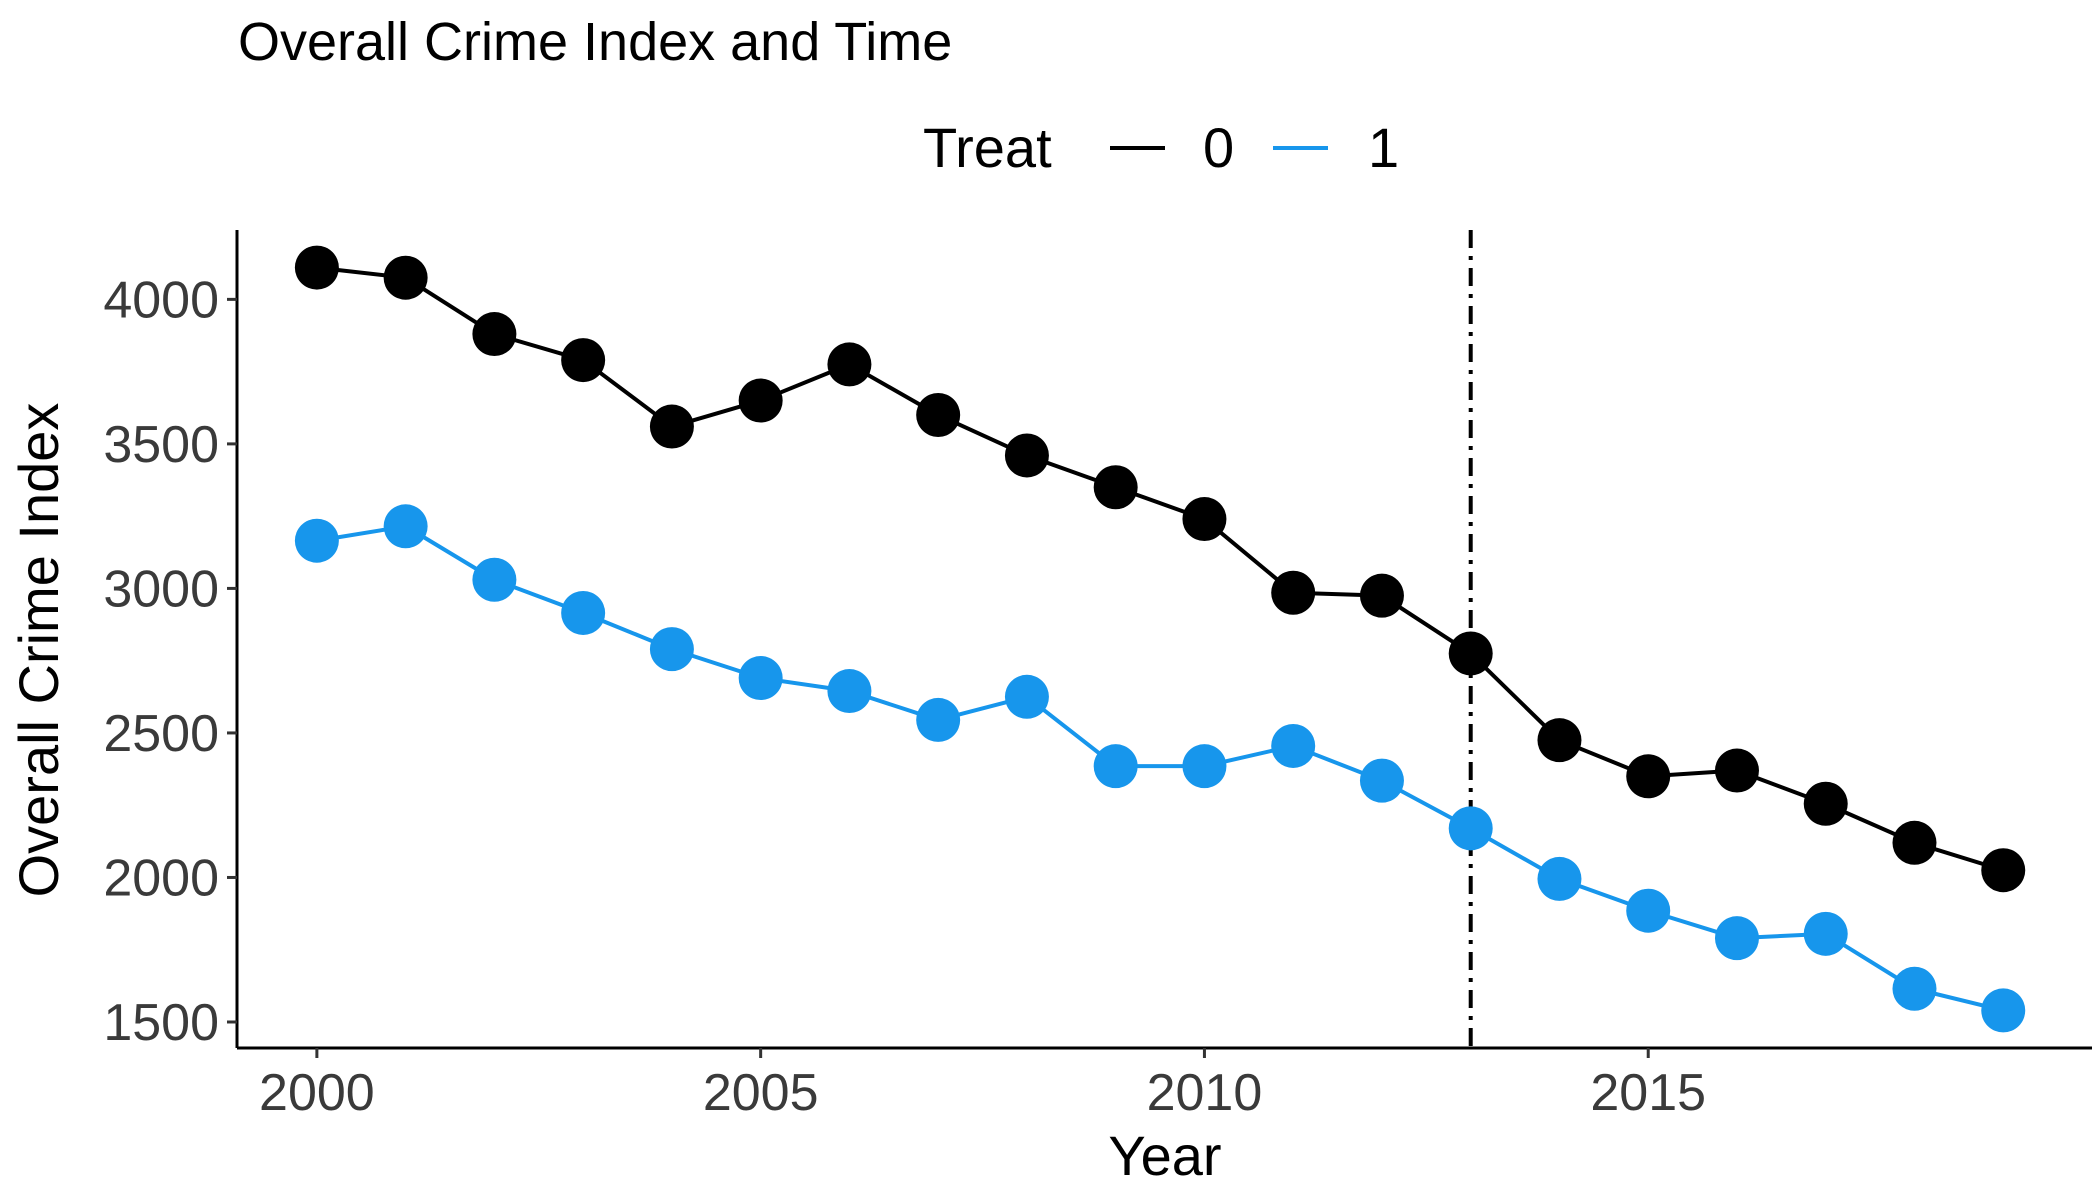  What do you see at coordinates (1161, 147) in the screenshot?
I see `legend: Treat 0 1` at bounding box center [1161, 147].